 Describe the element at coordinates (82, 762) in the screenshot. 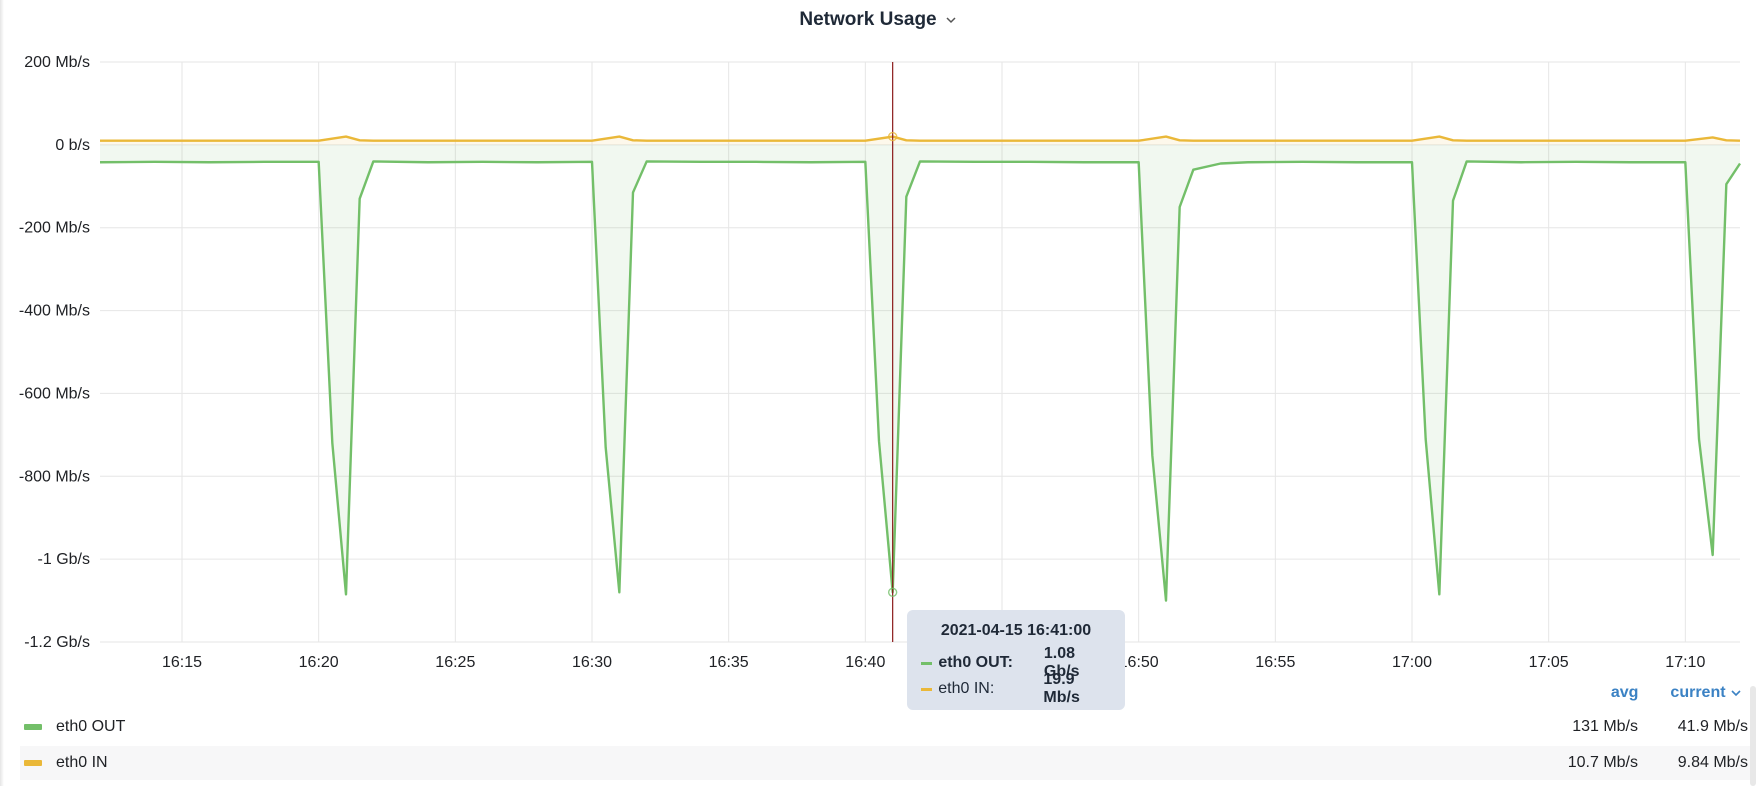

I see `legend-series-name: eth0 IN` at that location.